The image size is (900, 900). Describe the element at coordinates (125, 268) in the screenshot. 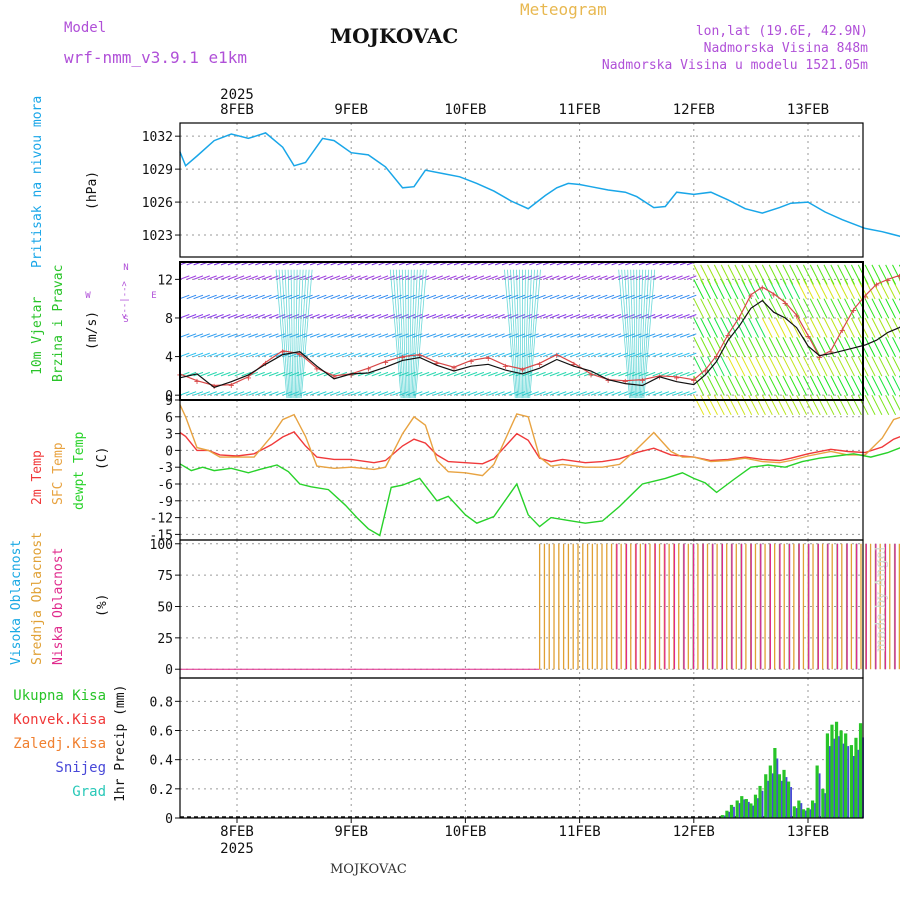

I see `compass-n: N` at that location.